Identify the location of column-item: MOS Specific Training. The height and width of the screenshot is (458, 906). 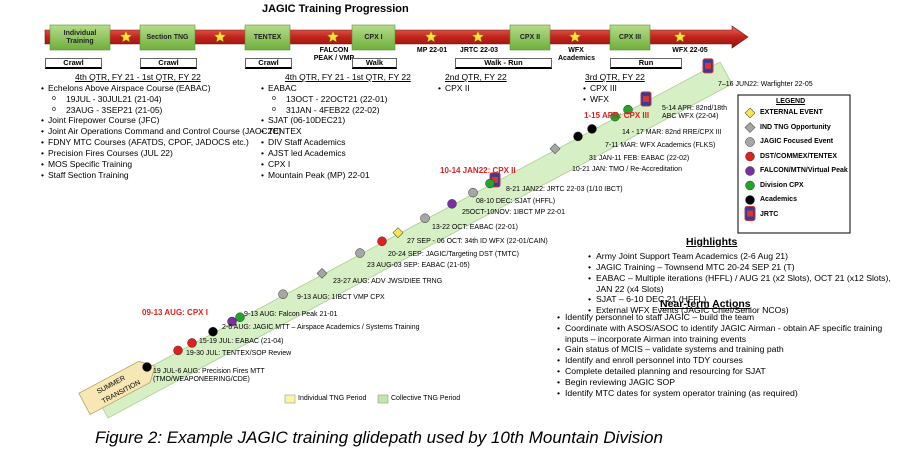
(164, 164).